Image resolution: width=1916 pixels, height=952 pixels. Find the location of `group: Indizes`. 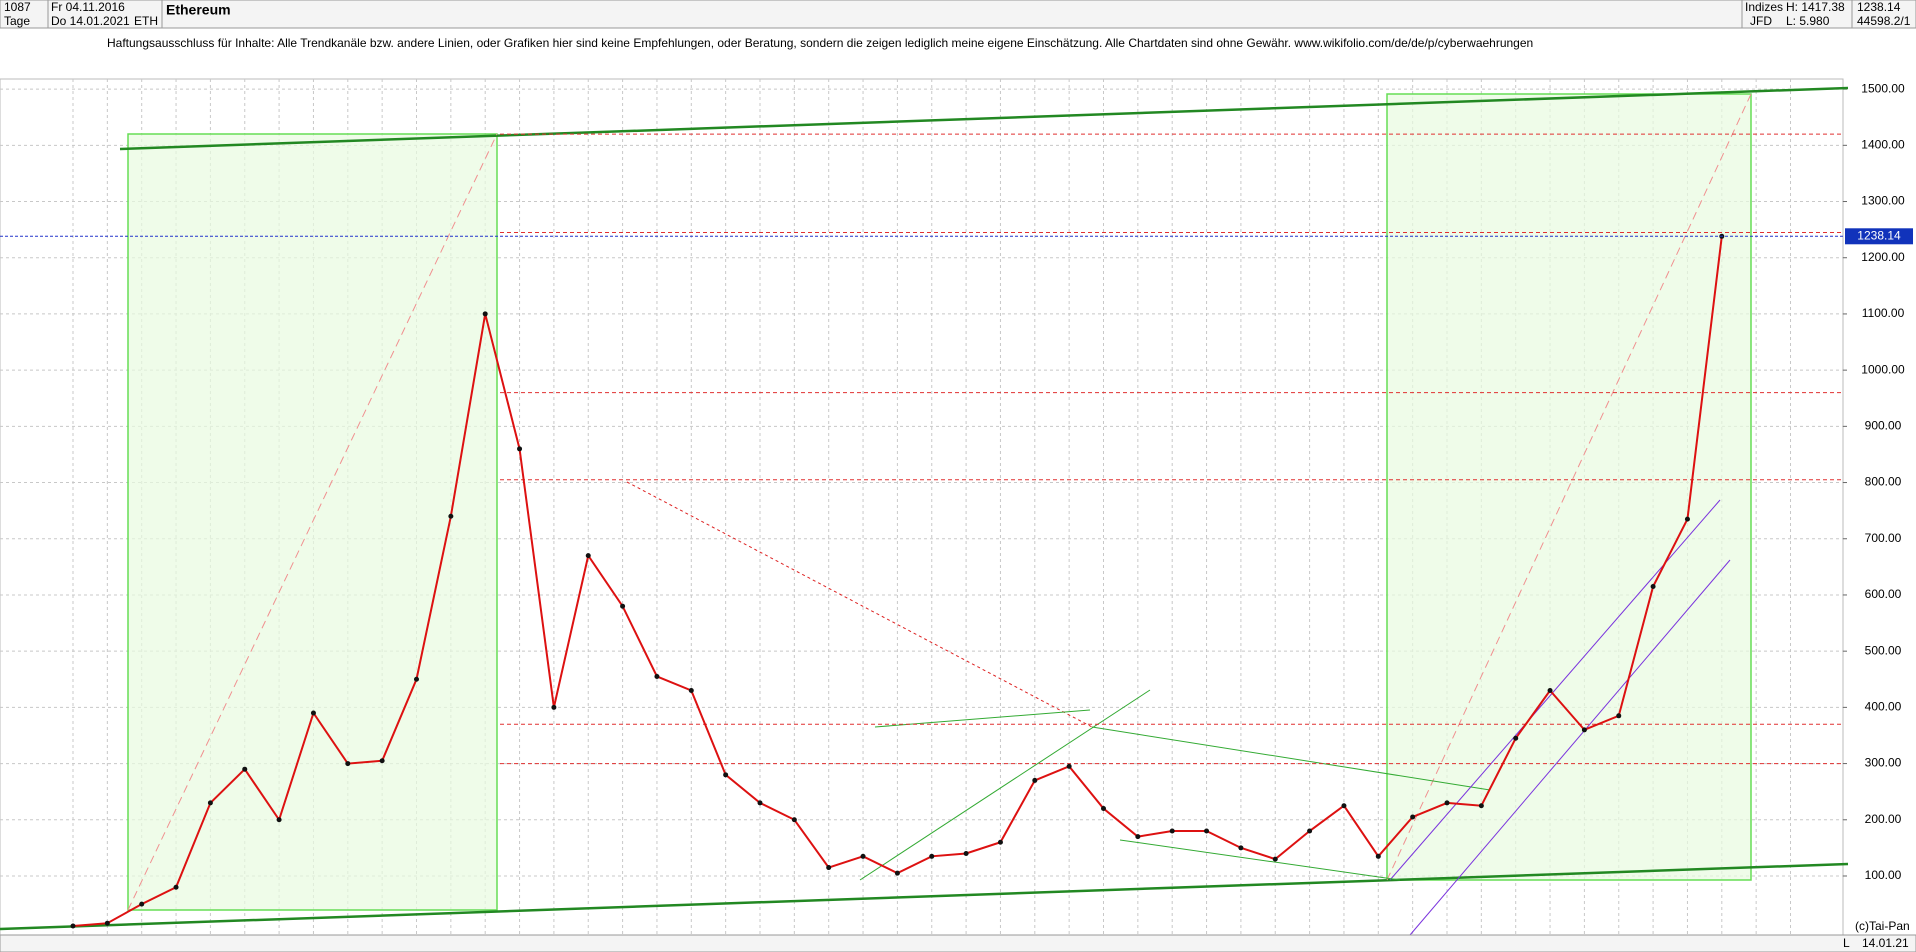

group: Indizes is located at coordinates (1764, 7).